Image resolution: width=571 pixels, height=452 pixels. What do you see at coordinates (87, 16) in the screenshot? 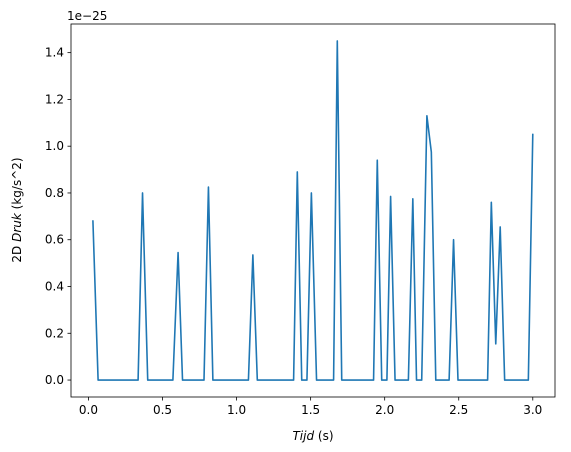
I see `y-scale-label: 1e−25` at bounding box center [87, 16].